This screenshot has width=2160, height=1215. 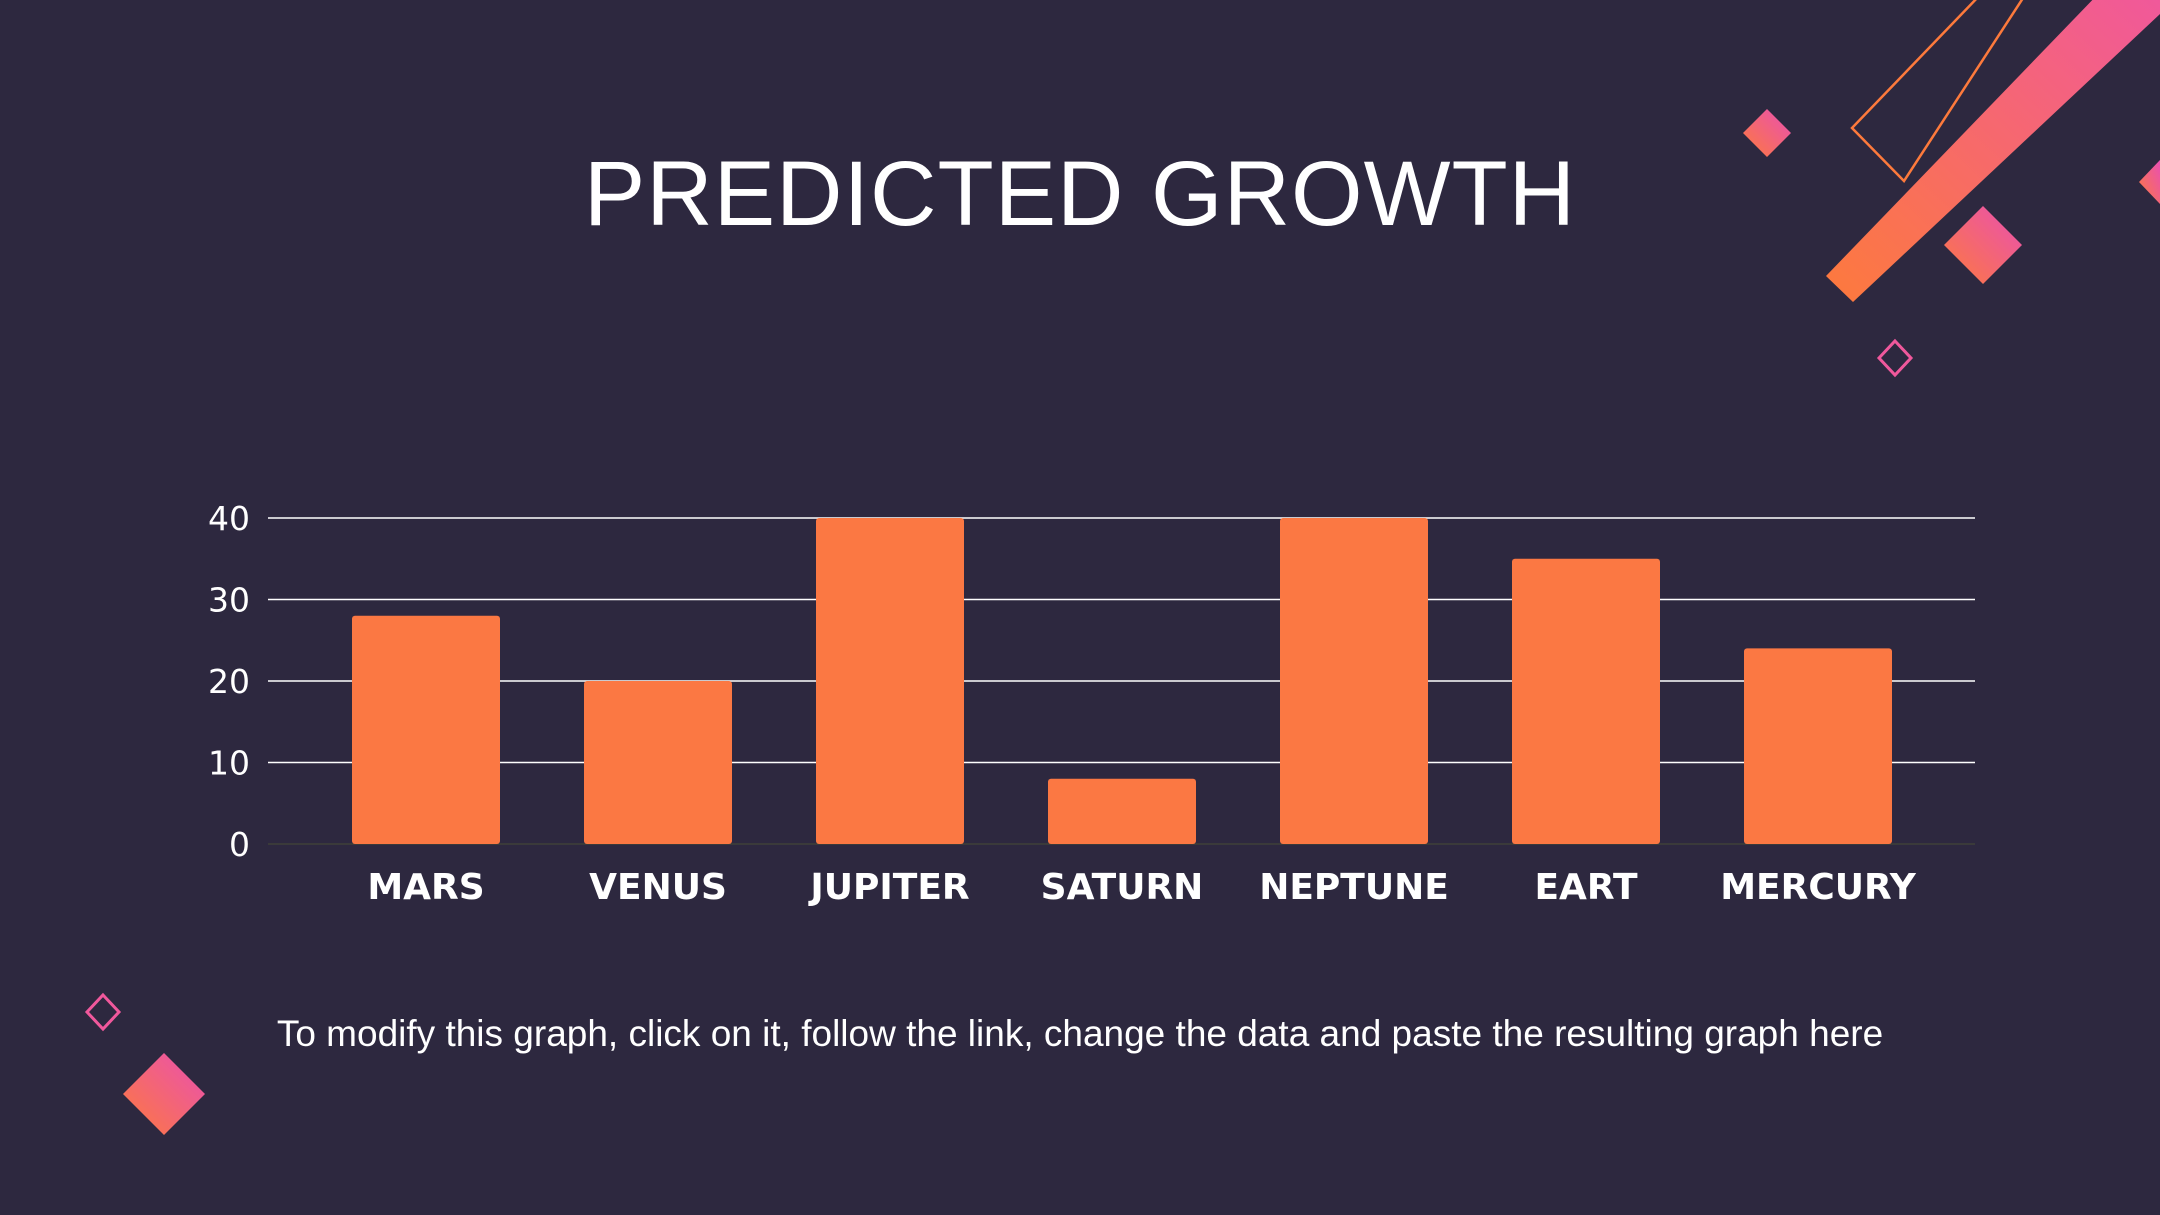 I want to click on x-category-label: MARS, so click(x=425, y=887).